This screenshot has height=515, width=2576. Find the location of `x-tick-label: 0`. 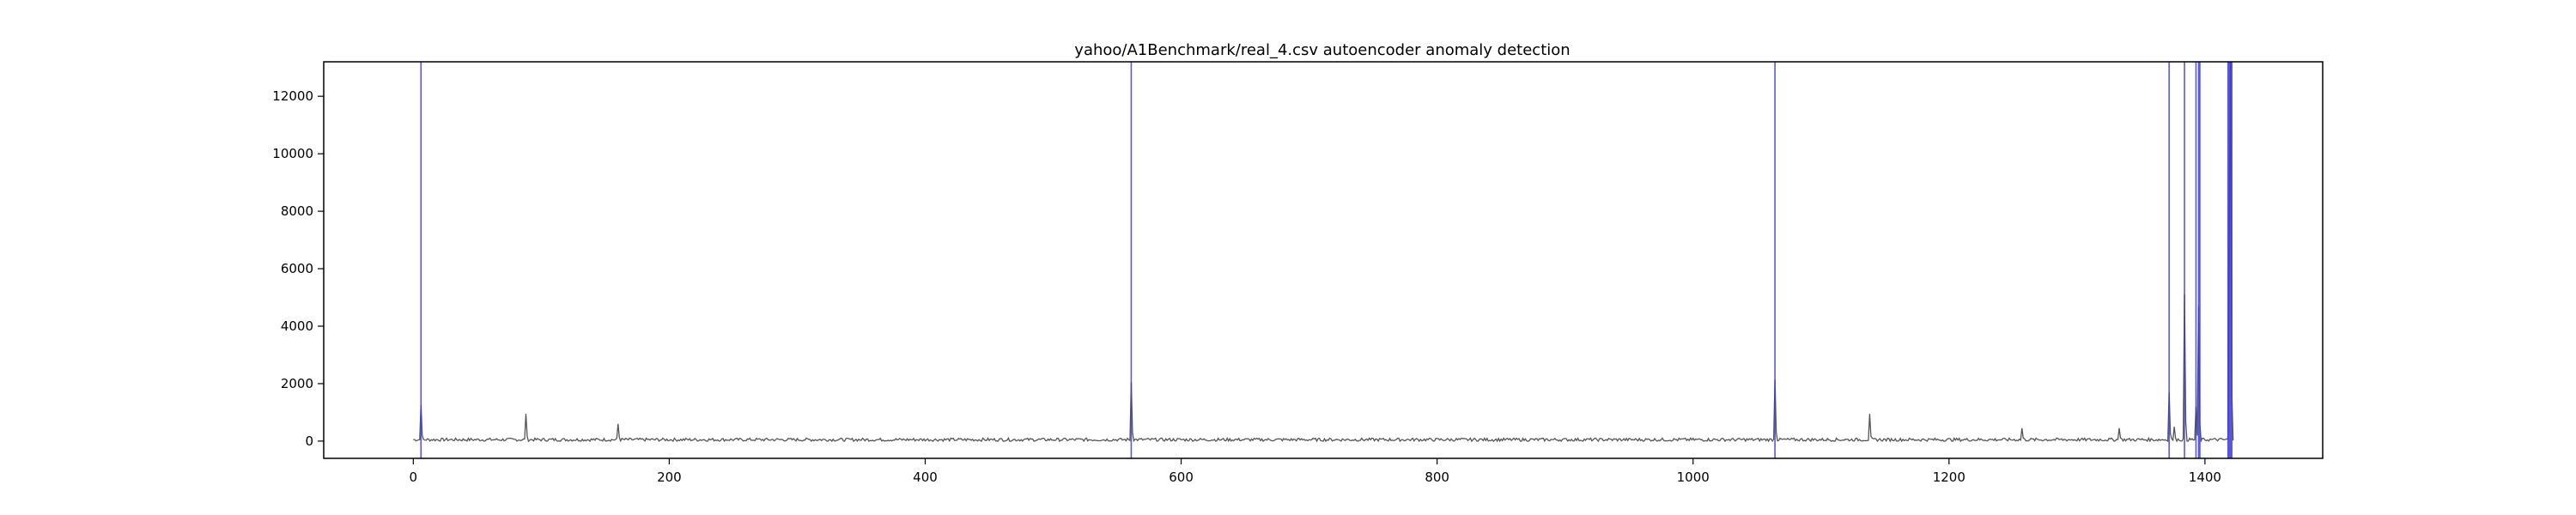

x-tick-label: 0 is located at coordinates (414, 477).